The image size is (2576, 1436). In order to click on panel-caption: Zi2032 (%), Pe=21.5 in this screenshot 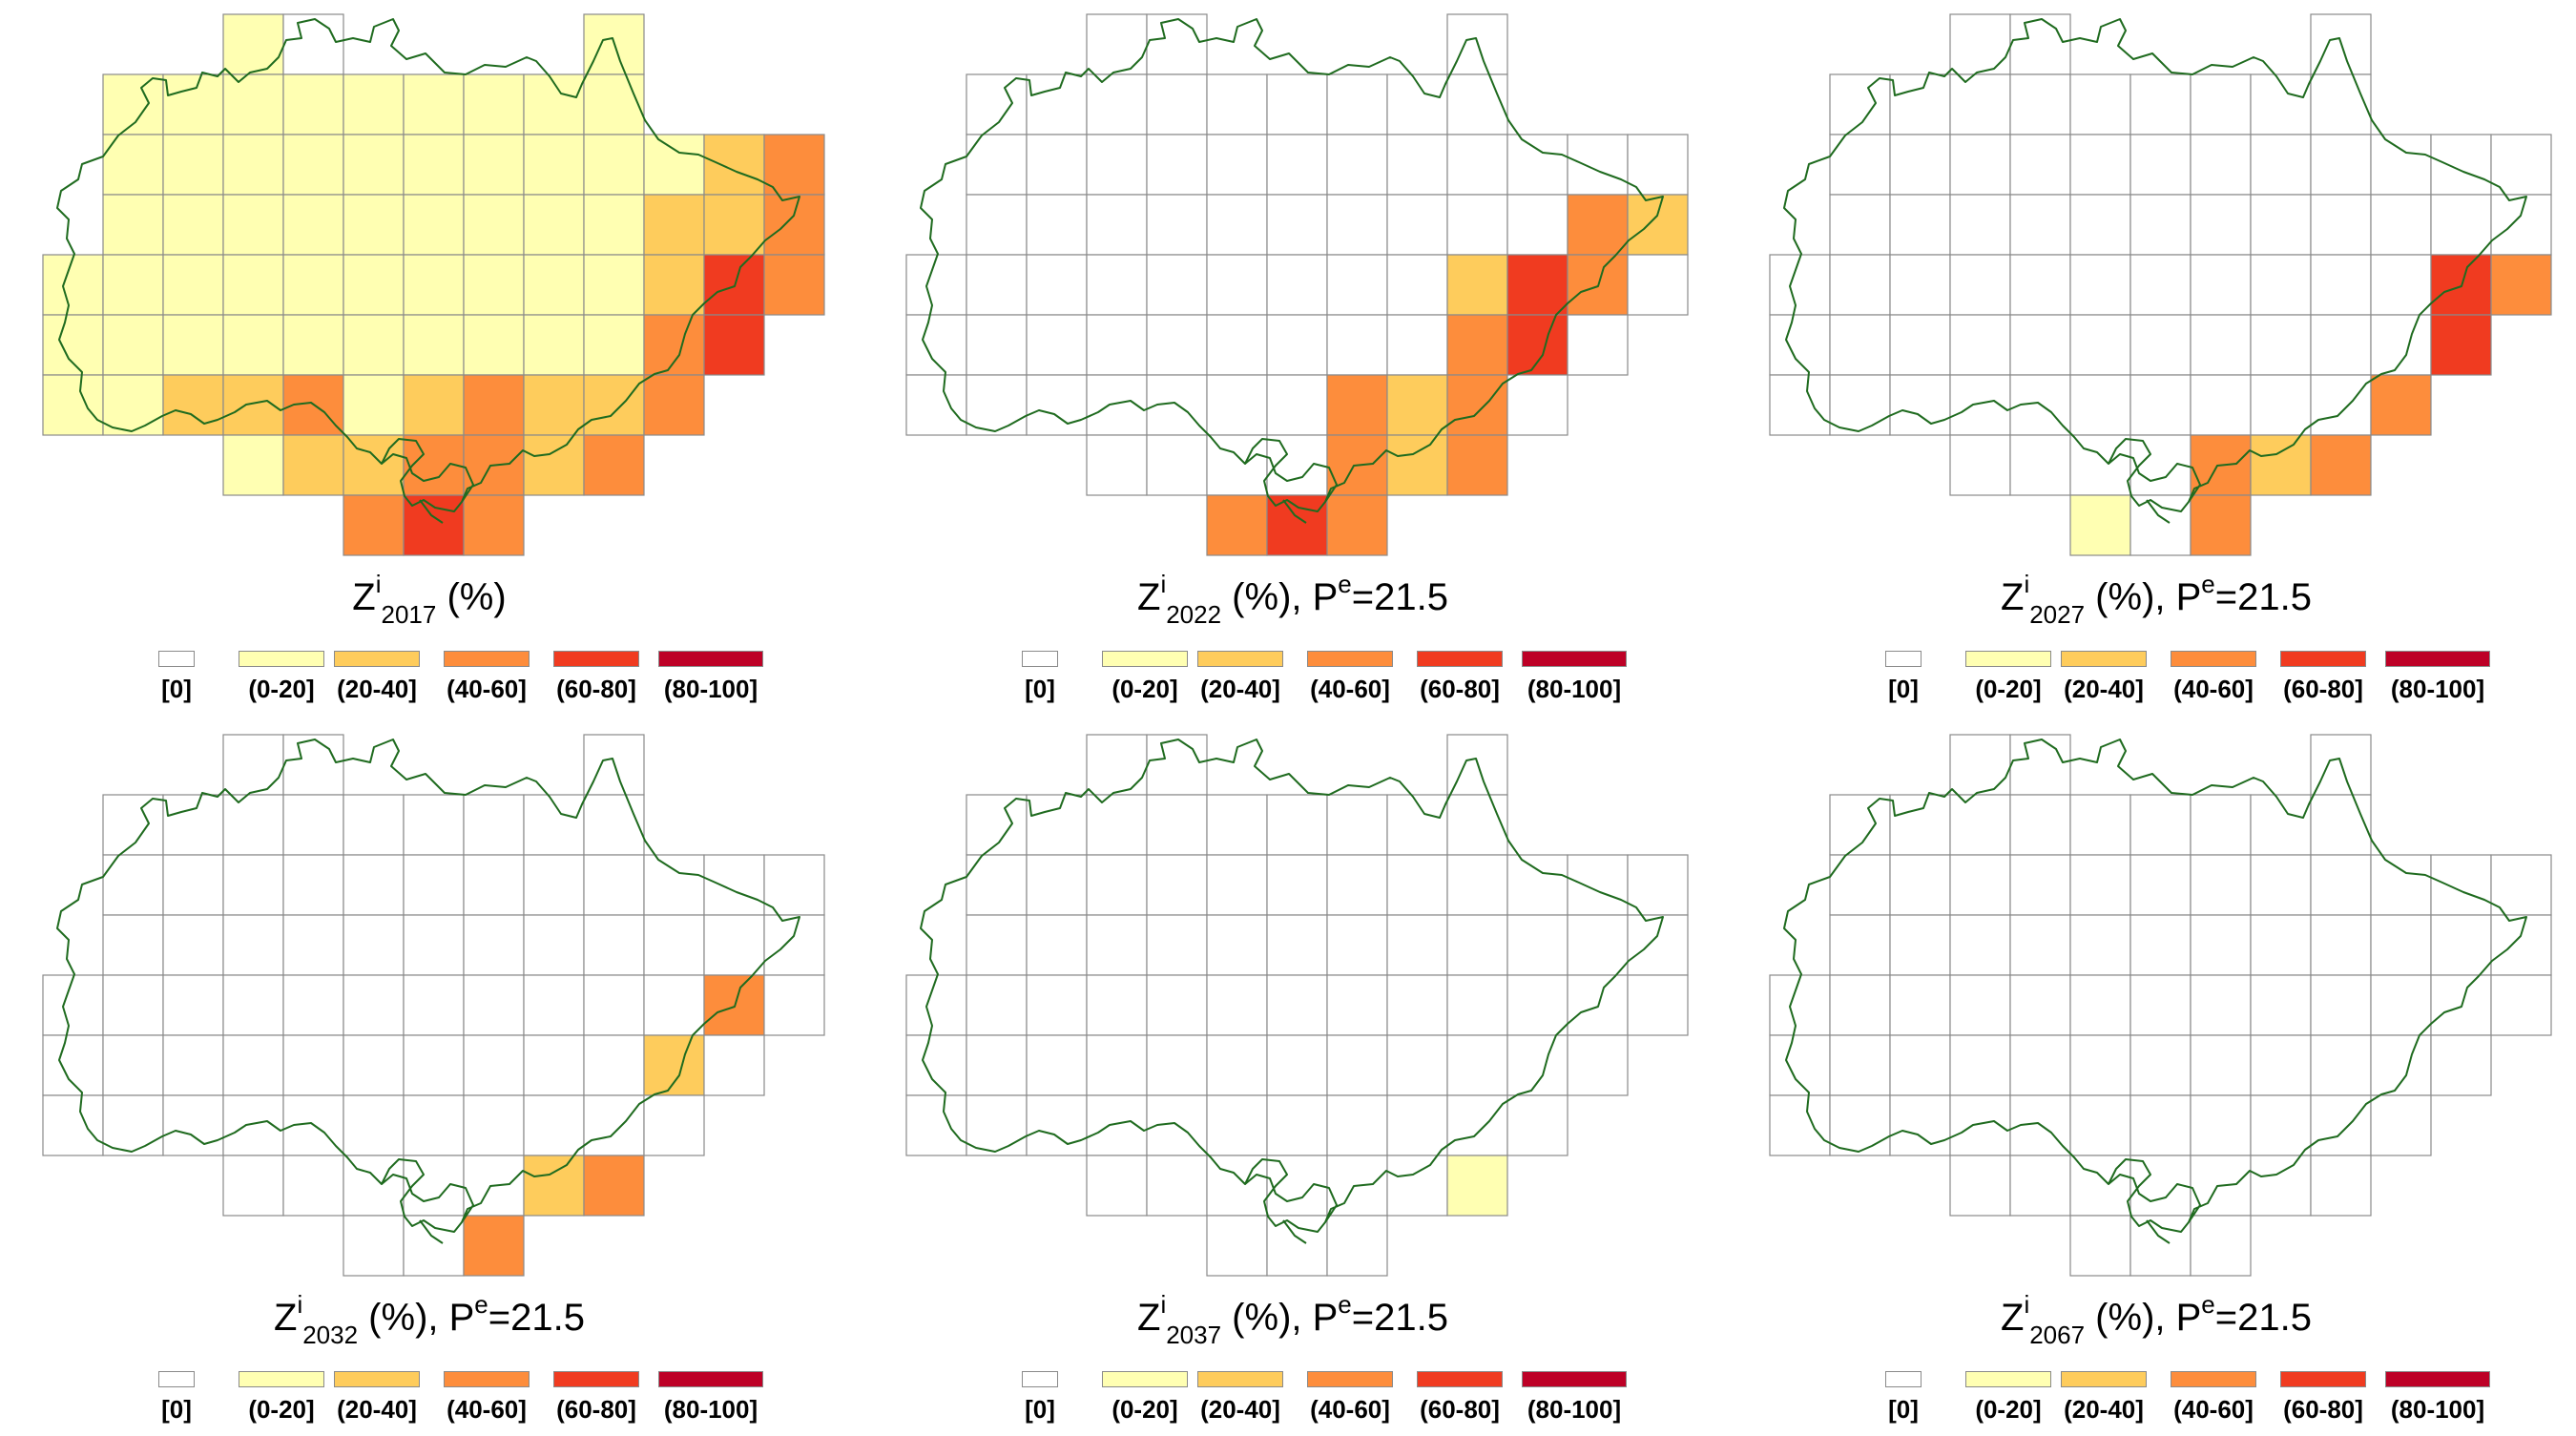, I will do `click(429, 1319)`.